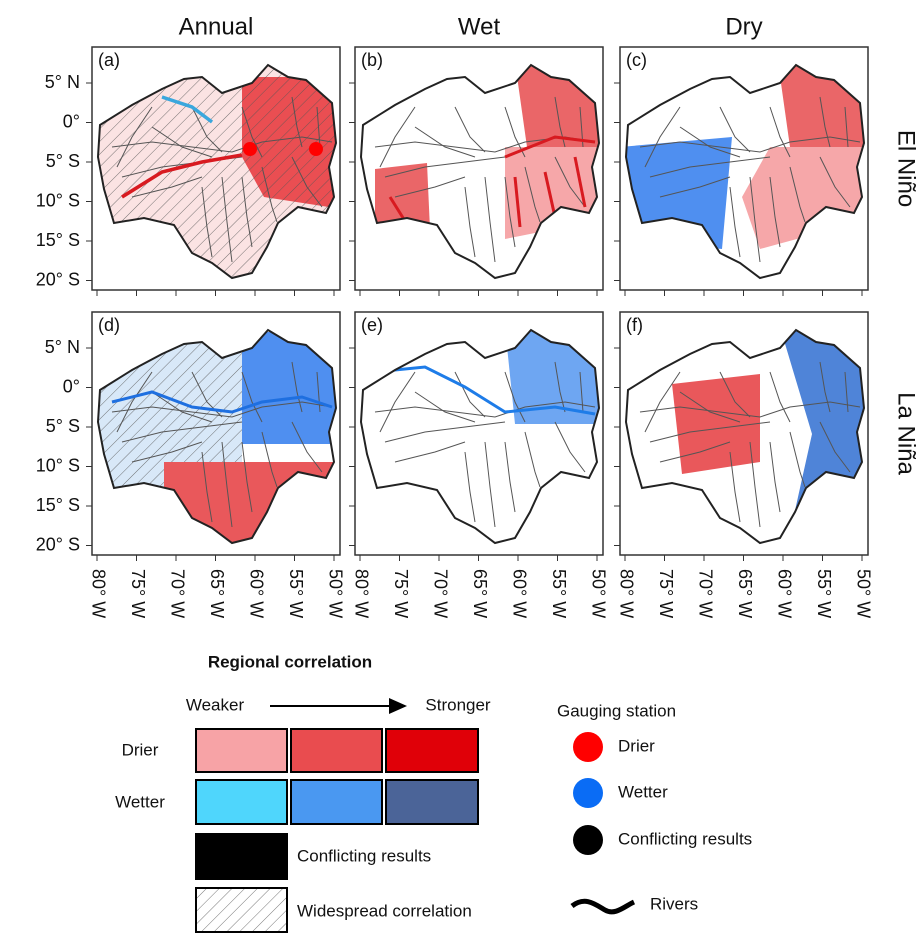  What do you see at coordinates (476, 171) in the screenshot?
I see `map-panel: (b)` at bounding box center [476, 171].